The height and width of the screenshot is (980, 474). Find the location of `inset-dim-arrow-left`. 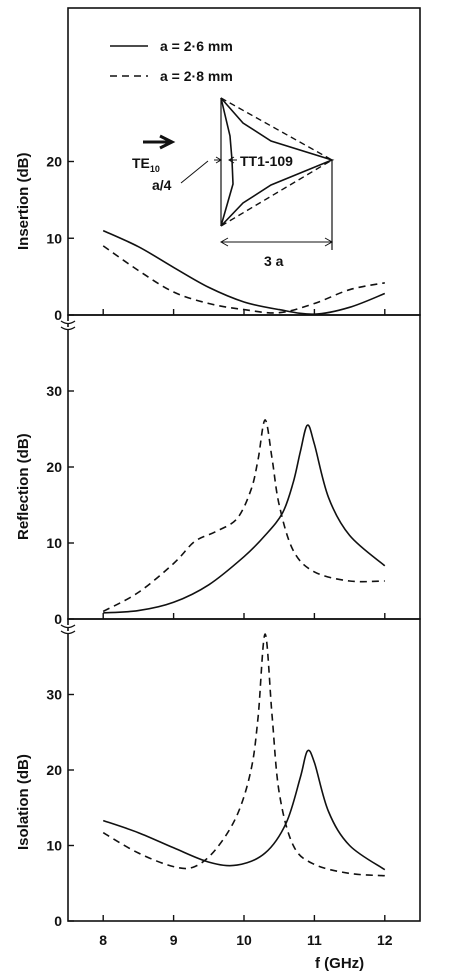

inset-dim-arrow-left is located at coordinates (218, 160).